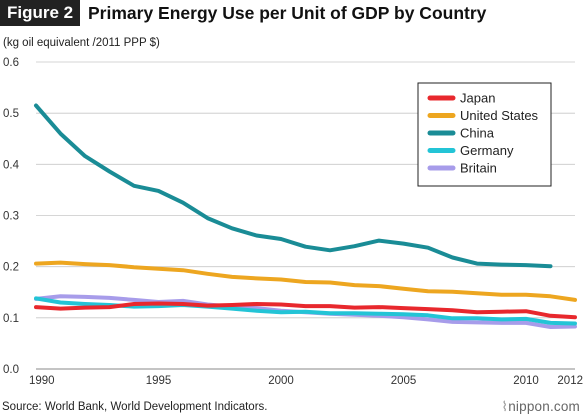 Image resolution: width=584 pixels, height=420 pixels. I want to click on series-line-japan, so click(305, 310).